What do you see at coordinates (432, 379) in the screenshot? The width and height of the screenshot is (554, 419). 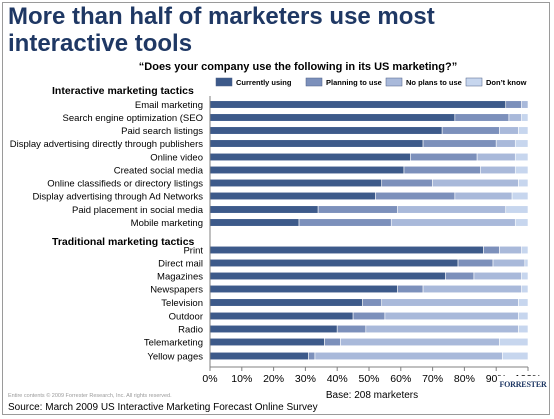 I see `x-tick-label: 70%` at bounding box center [432, 379].